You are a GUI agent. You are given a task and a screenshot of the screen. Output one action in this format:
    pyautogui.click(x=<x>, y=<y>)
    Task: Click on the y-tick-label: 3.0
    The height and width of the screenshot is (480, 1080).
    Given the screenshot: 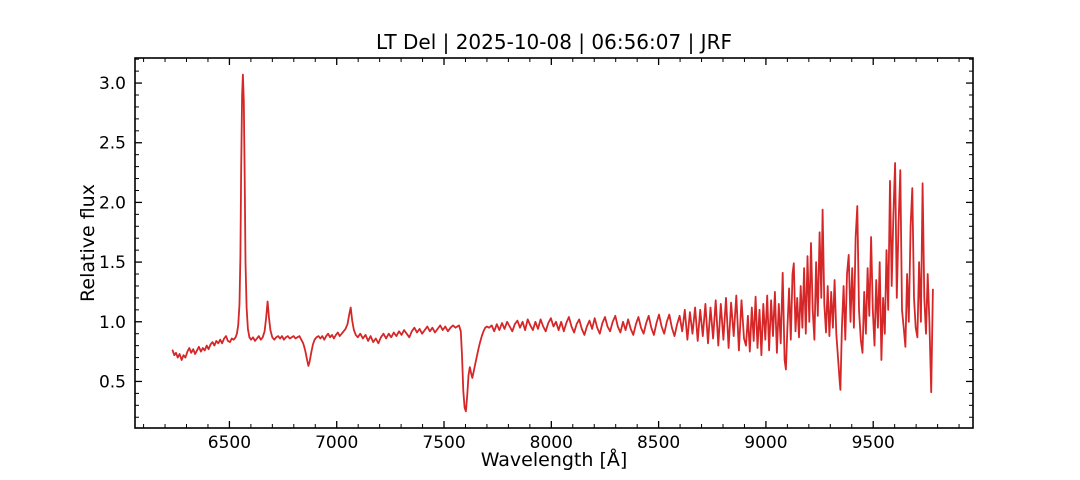 What is the action you would take?
    pyautogui.click(x=112, y=84)
    